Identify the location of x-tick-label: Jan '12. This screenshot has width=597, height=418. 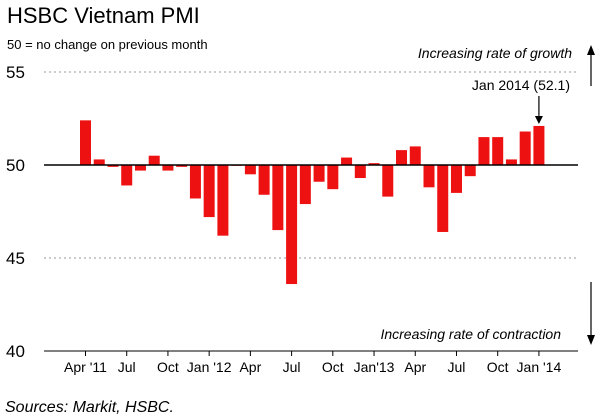
(209, 367).